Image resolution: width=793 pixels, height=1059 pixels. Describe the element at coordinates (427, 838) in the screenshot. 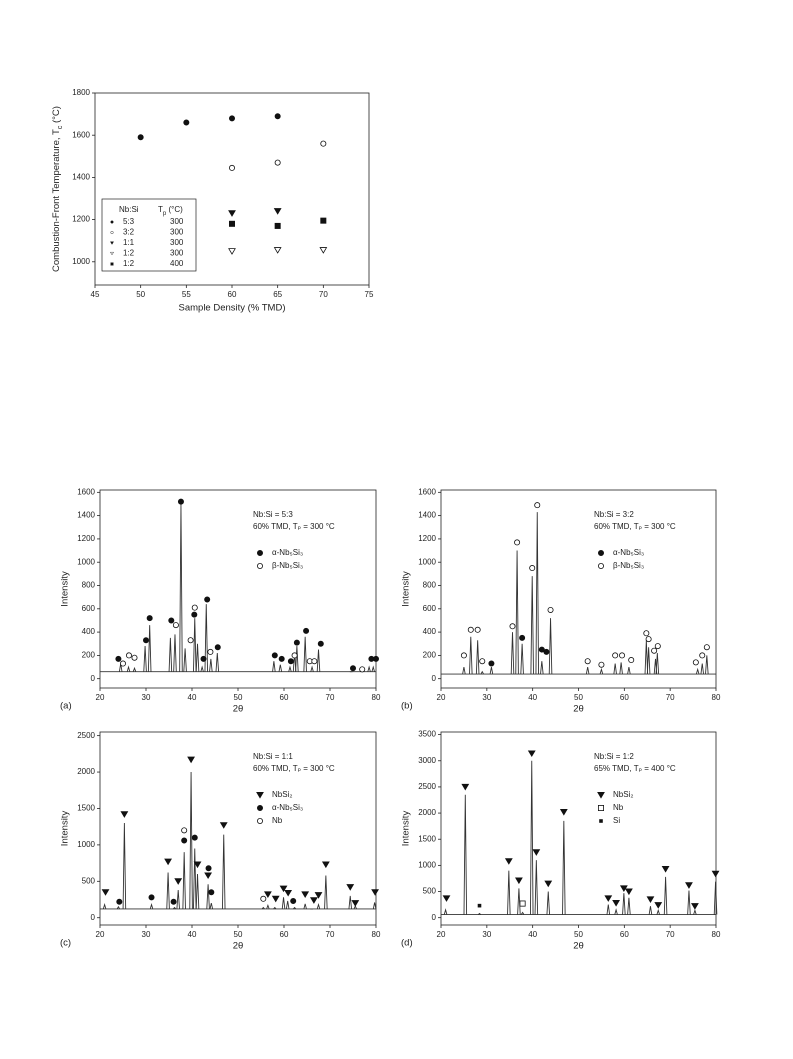

I see `y-tick-label: 1500` at that location.